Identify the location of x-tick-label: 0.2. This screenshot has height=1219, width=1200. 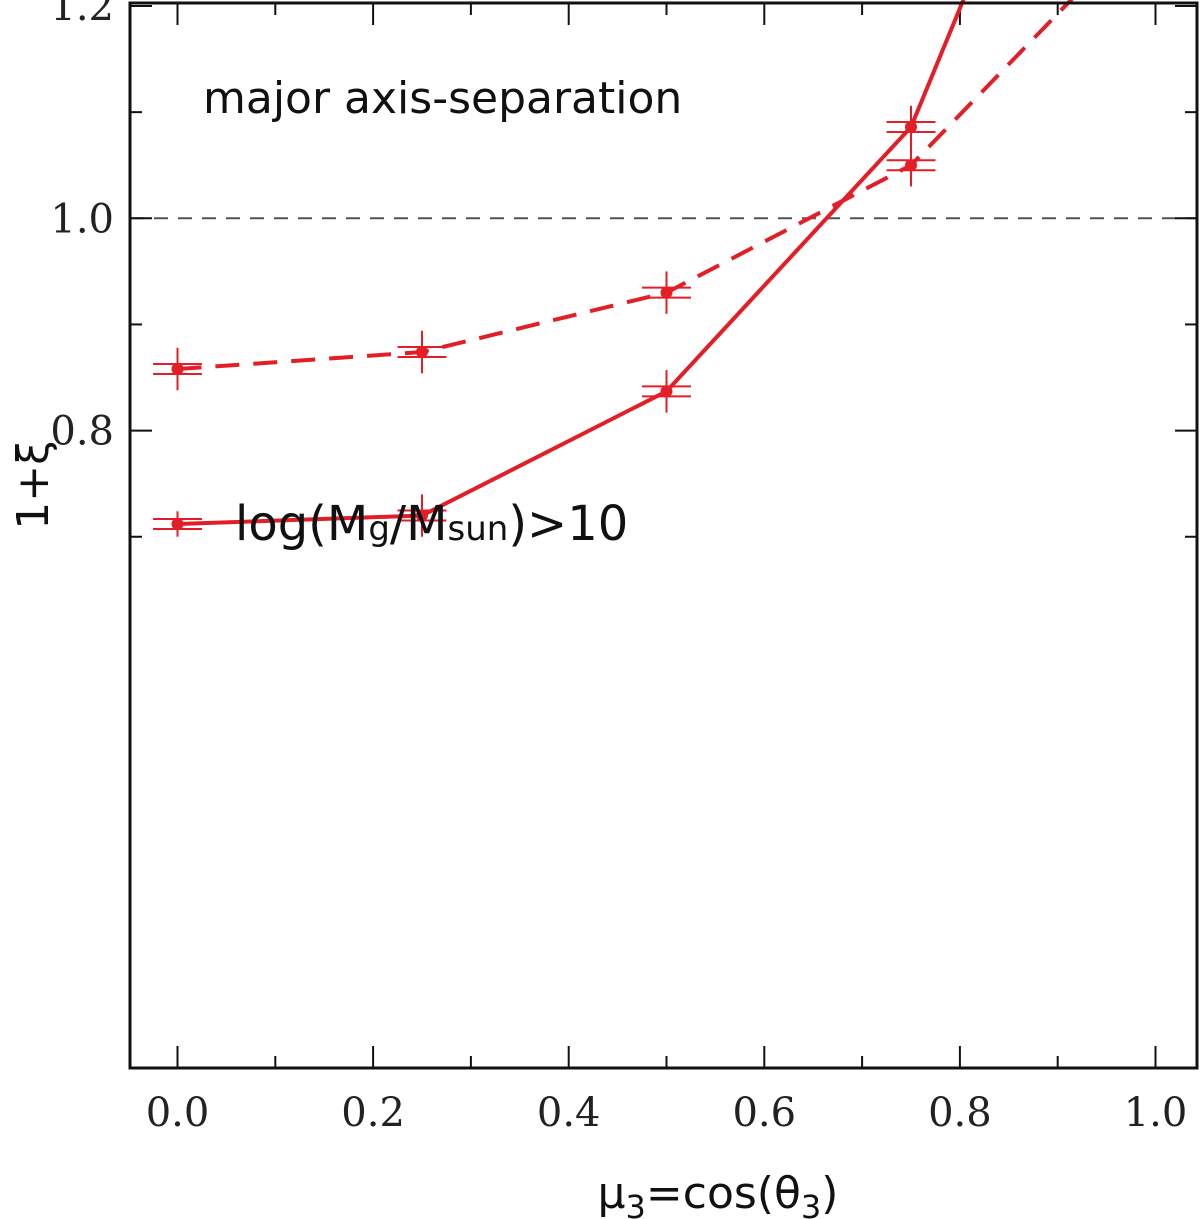
(373, 1113).